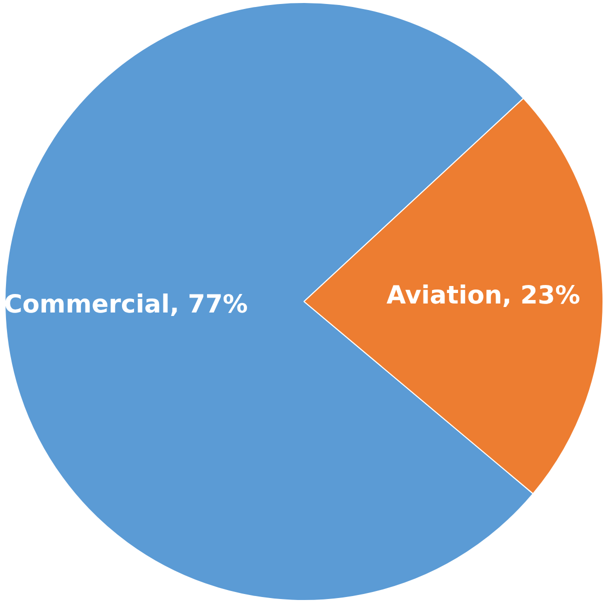 The height and width of the screenshot is (603, 608). Describe the element at coordinates (126, 303) in the screenshot. I see `slice-label: Commercial, 77%` at that location.